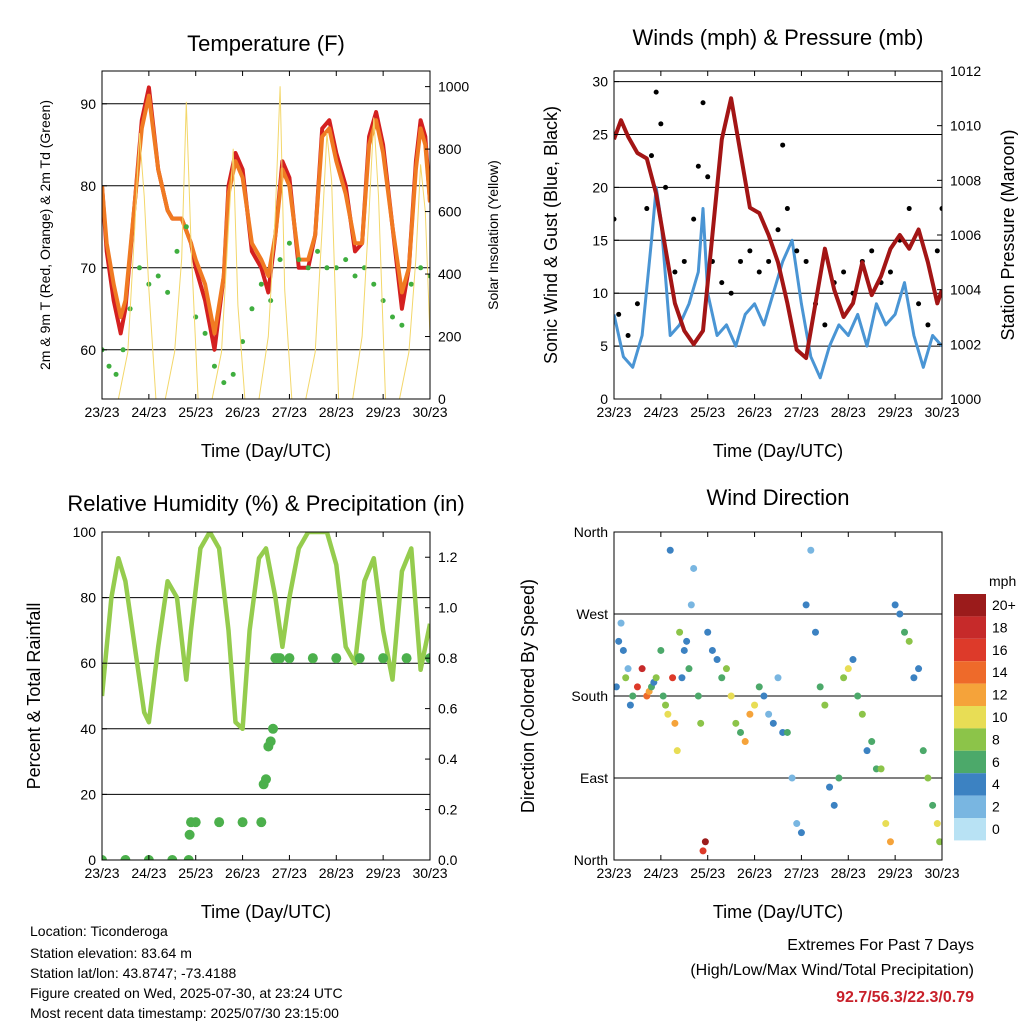 Image resolution: width=1024 pixels, height=1024 pixels. What do you see at coordinates (88, 186) in the screenshot?
I see `temperature-y-tick-label: 80` at bounding box center [88, 186].